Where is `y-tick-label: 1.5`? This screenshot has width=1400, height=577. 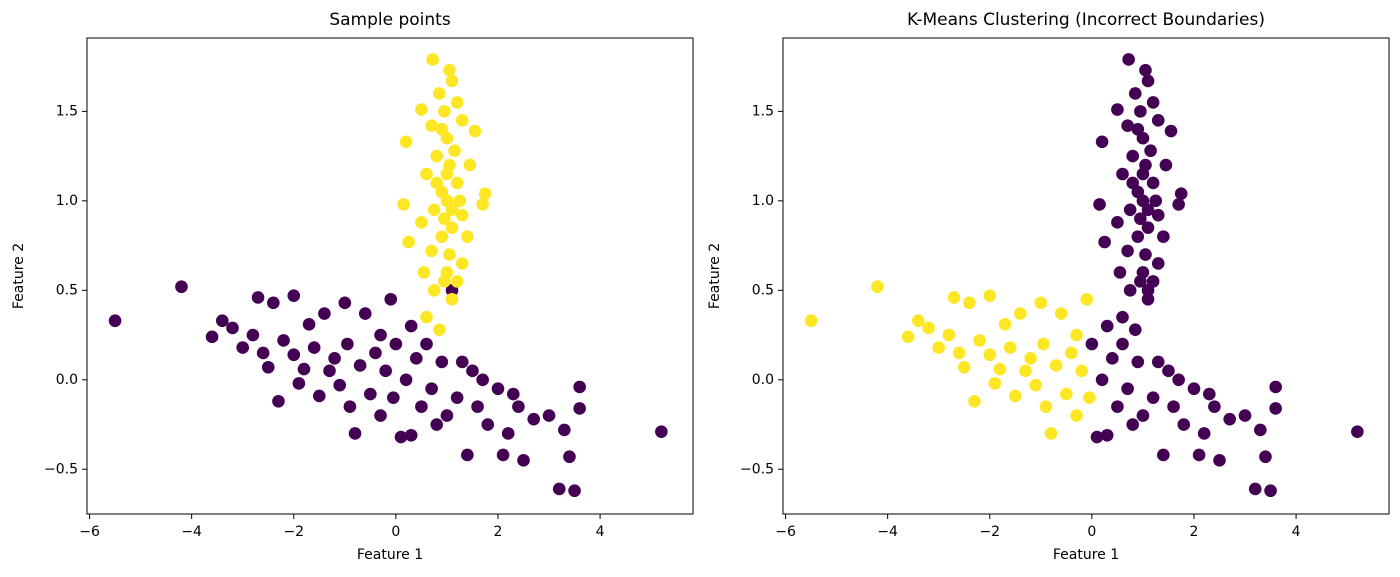 y-tick-label: 1.5 is located at coordinates (67, 111).